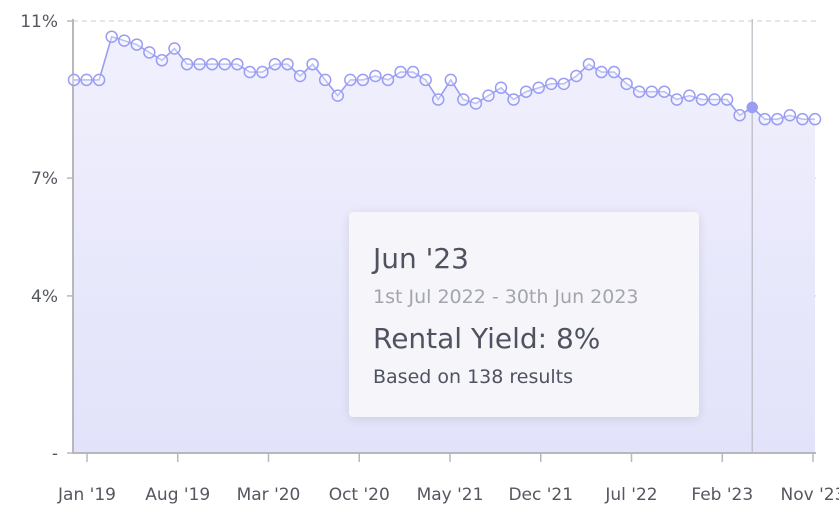  I want to click on x-tick-label: Jul '22, so click(630, 495).